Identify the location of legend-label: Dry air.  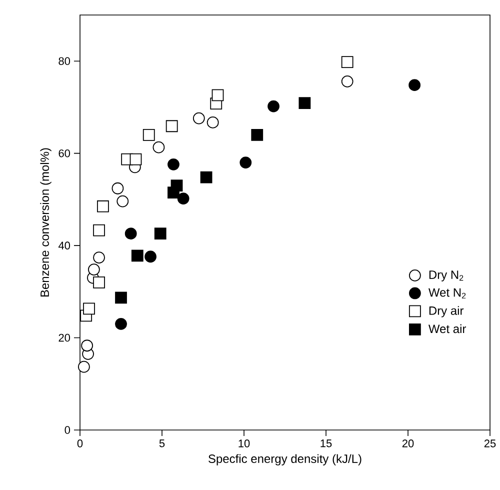
(446, 312).